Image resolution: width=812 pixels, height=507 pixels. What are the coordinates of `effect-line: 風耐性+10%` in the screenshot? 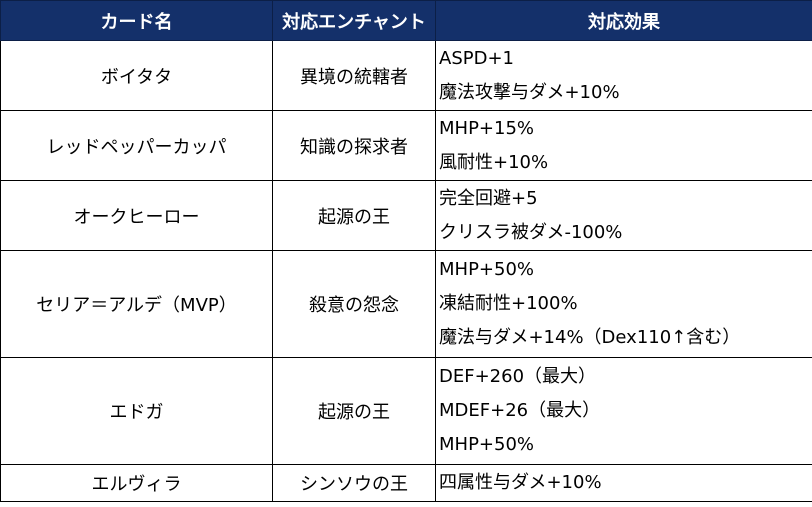 It's located at (494, 162).